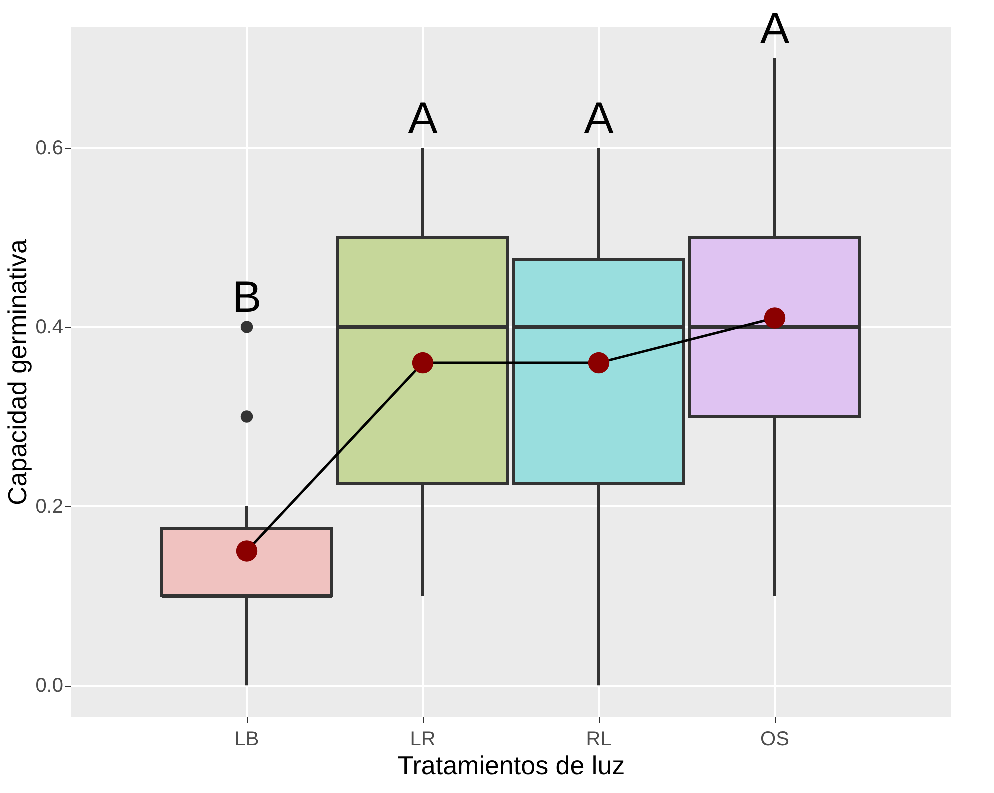 The image size is (994, 793). I want to click on x-tick-label: LR, so click(423, 739).